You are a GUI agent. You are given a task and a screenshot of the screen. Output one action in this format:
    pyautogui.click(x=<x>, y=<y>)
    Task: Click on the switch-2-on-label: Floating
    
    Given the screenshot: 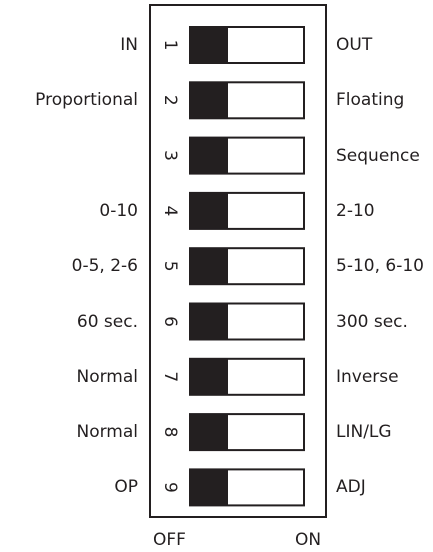 What is the action you would take?
    pyautogui.click(x=370, y=100)
    